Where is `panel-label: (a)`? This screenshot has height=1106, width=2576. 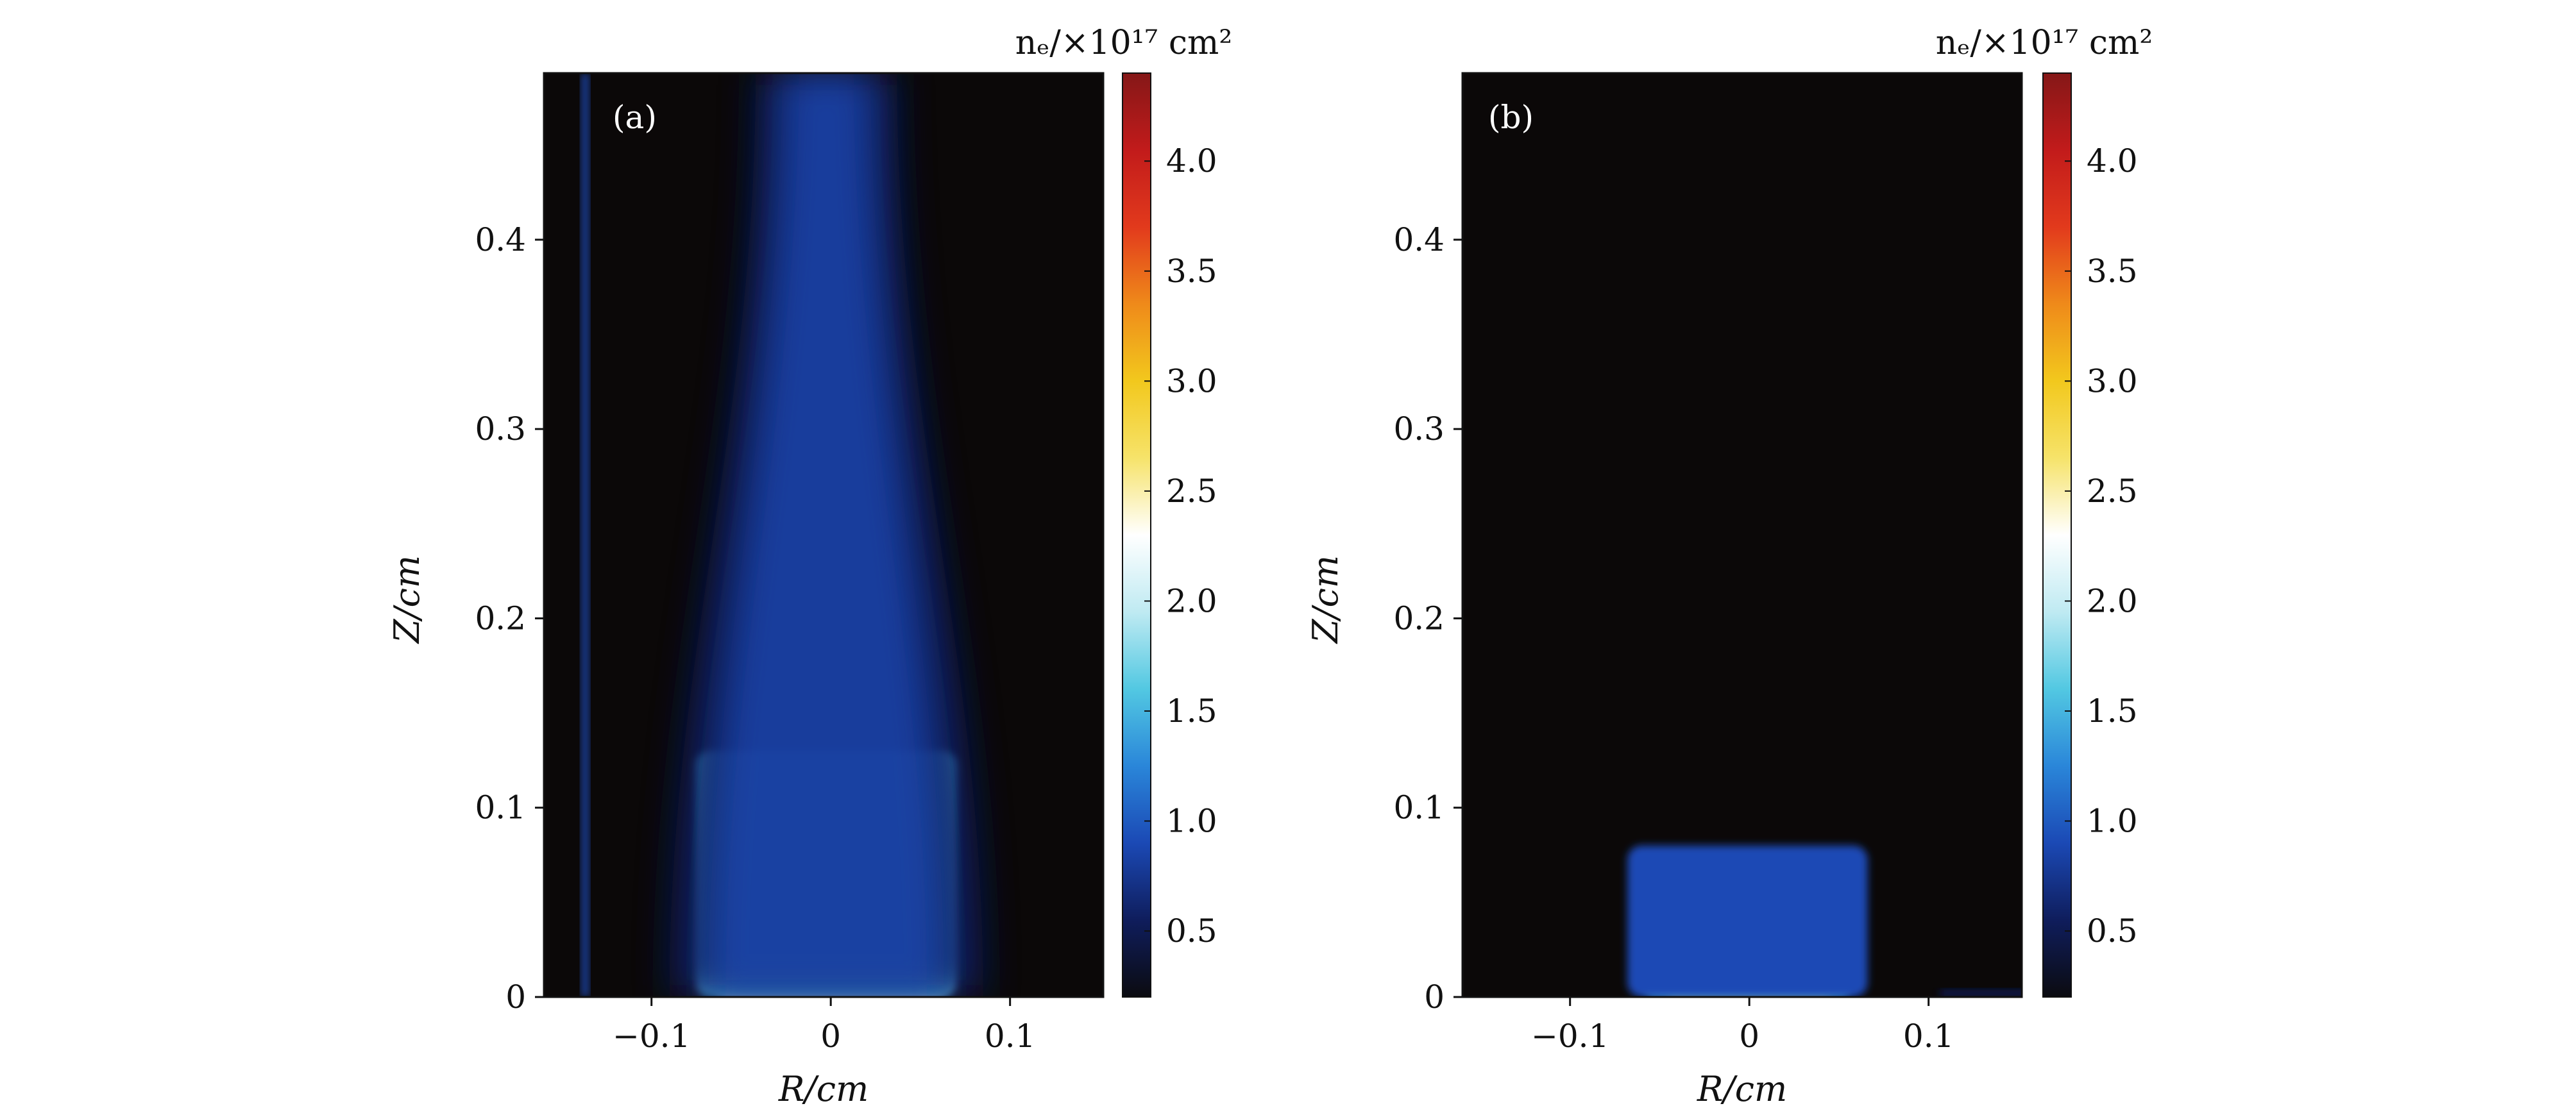
panel-label: (a) is located at coordinates (635, 117).